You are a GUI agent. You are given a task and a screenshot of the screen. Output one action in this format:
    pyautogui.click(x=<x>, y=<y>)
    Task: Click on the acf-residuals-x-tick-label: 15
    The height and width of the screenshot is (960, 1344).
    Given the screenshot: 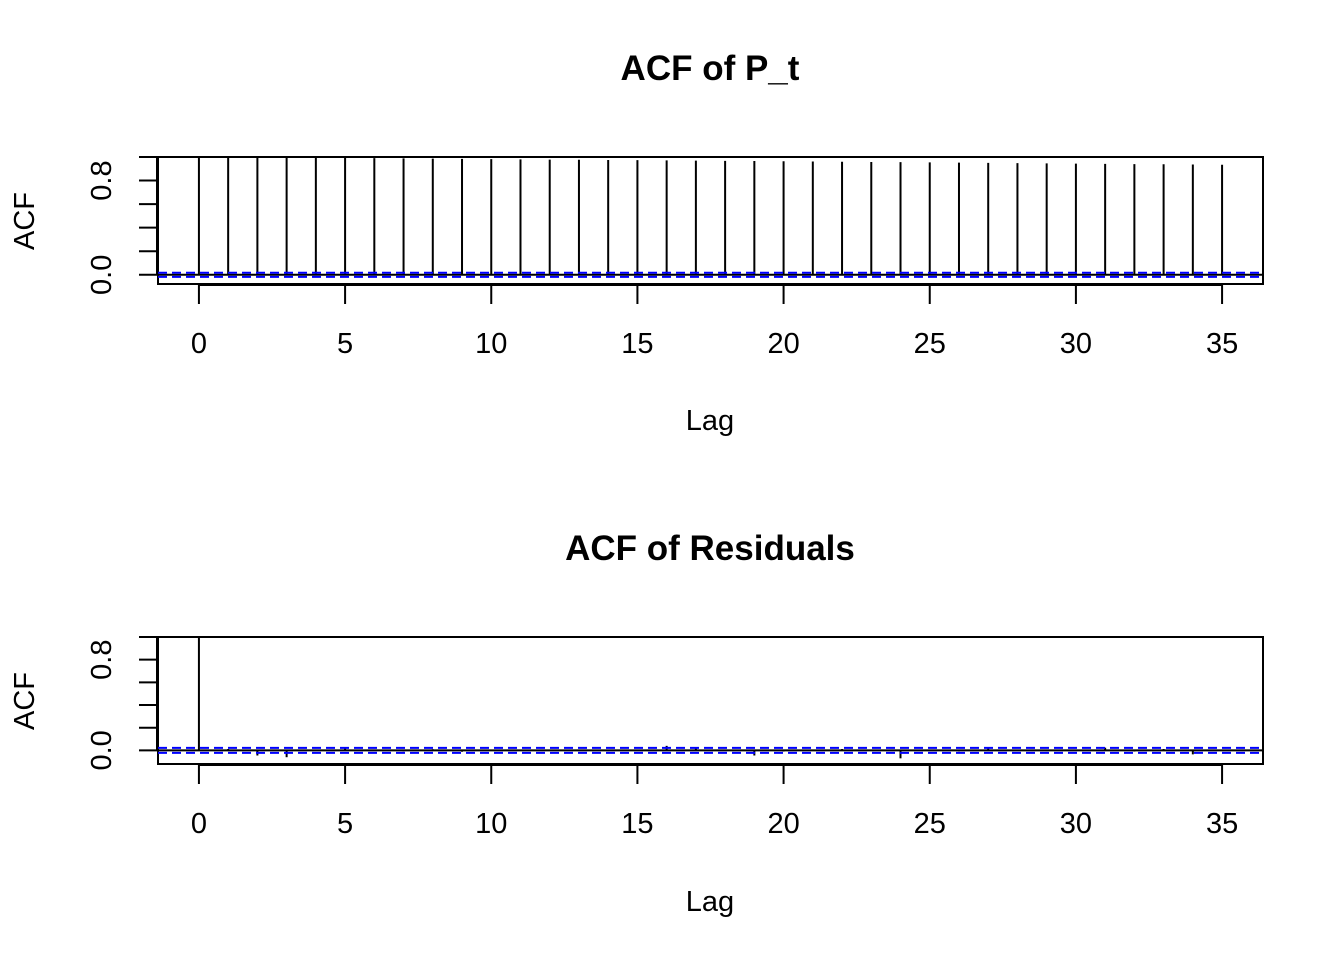 What is the action you would take?
    pyautogui.click(x=637, y=824)
    